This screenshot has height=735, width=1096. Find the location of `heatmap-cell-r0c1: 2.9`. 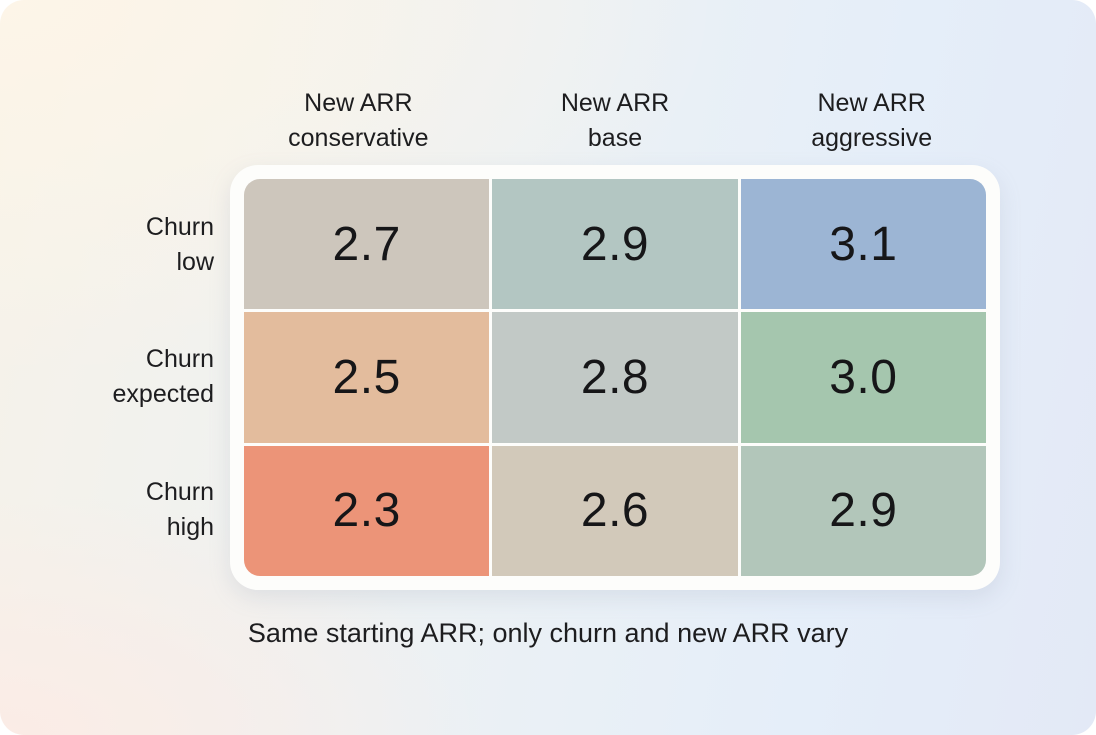

heatmap-cell-r0c1: 2.9 is located at coordinates (615, 244).